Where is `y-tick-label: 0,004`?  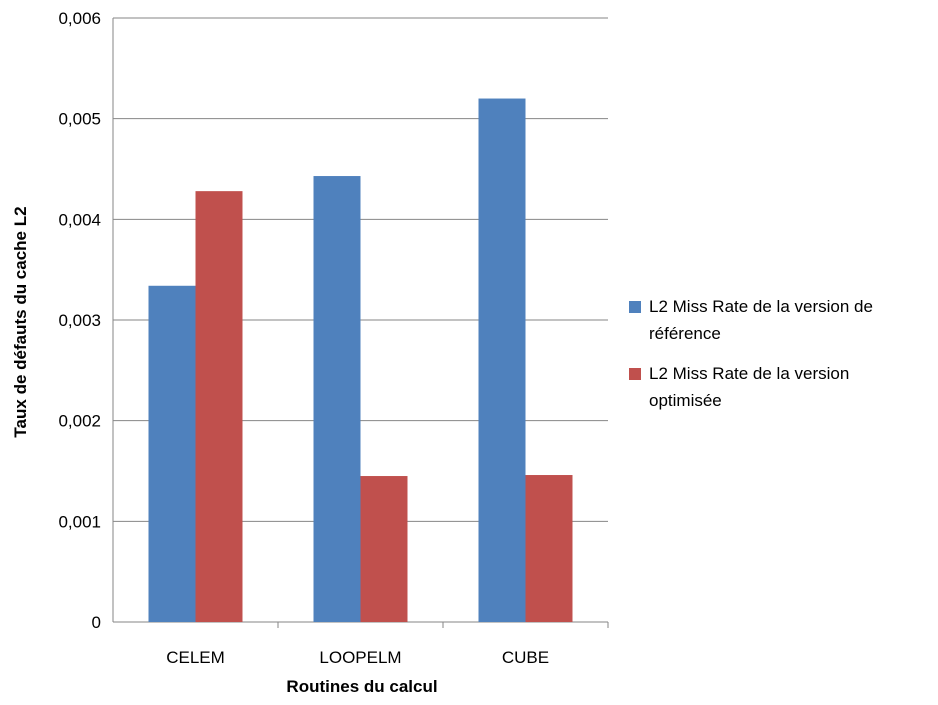 y-tick-label: 0,004 is located at coordinates (79, 219).